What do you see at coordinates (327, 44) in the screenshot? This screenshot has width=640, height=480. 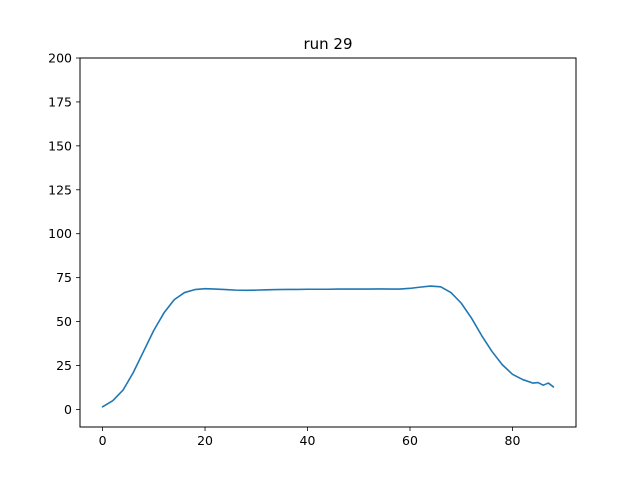 I see `chart-title: run 29` at bounding box center [327, 44].